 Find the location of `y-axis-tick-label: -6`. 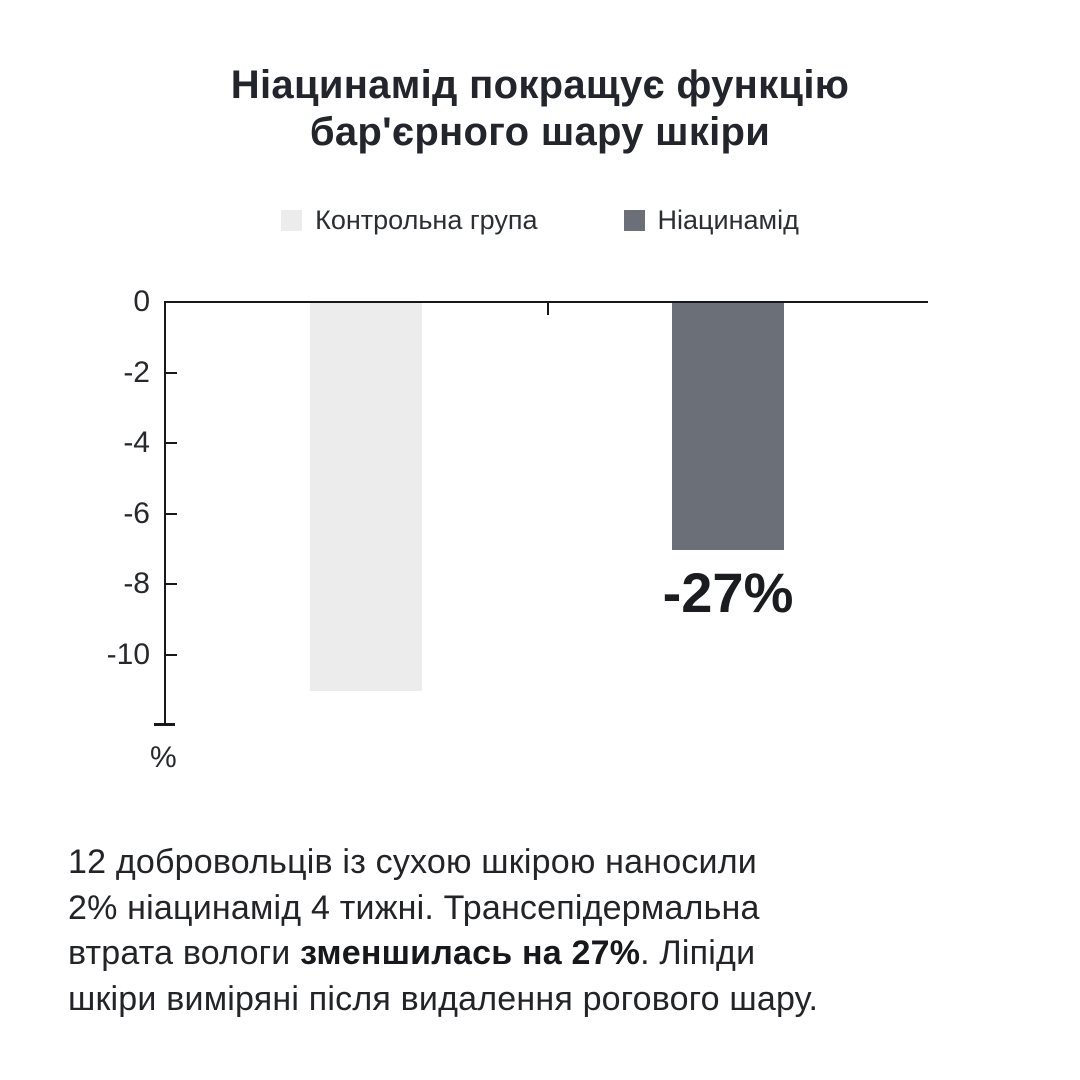

y-axis-tick-label: -6 is located at coordinates (136, 513).